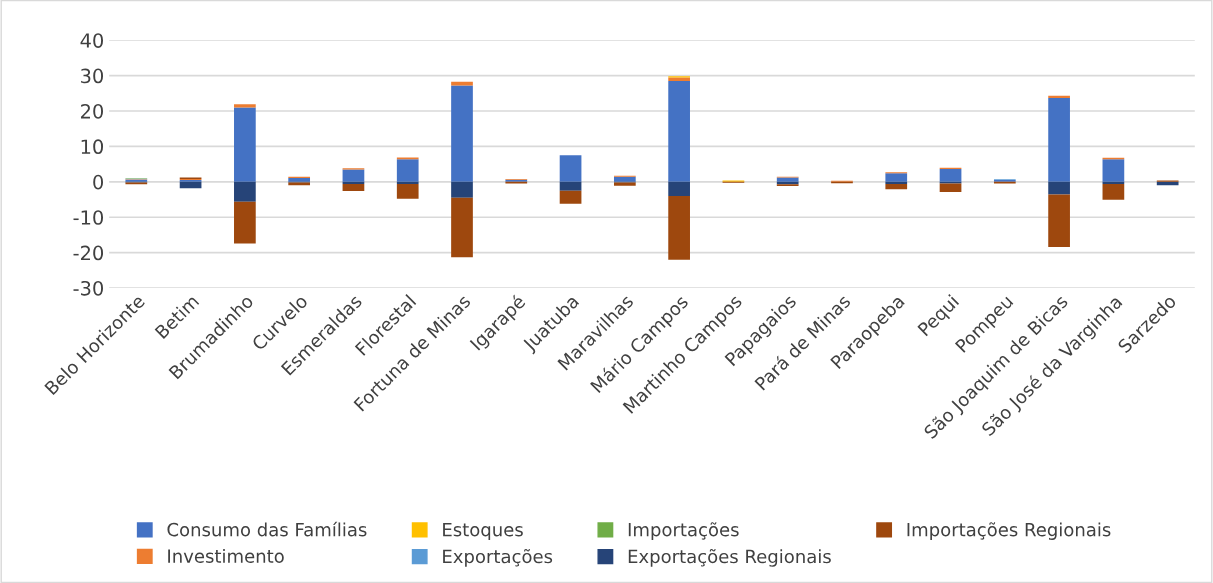  I want to click on legend-label: Exportações, so click(498, 557).